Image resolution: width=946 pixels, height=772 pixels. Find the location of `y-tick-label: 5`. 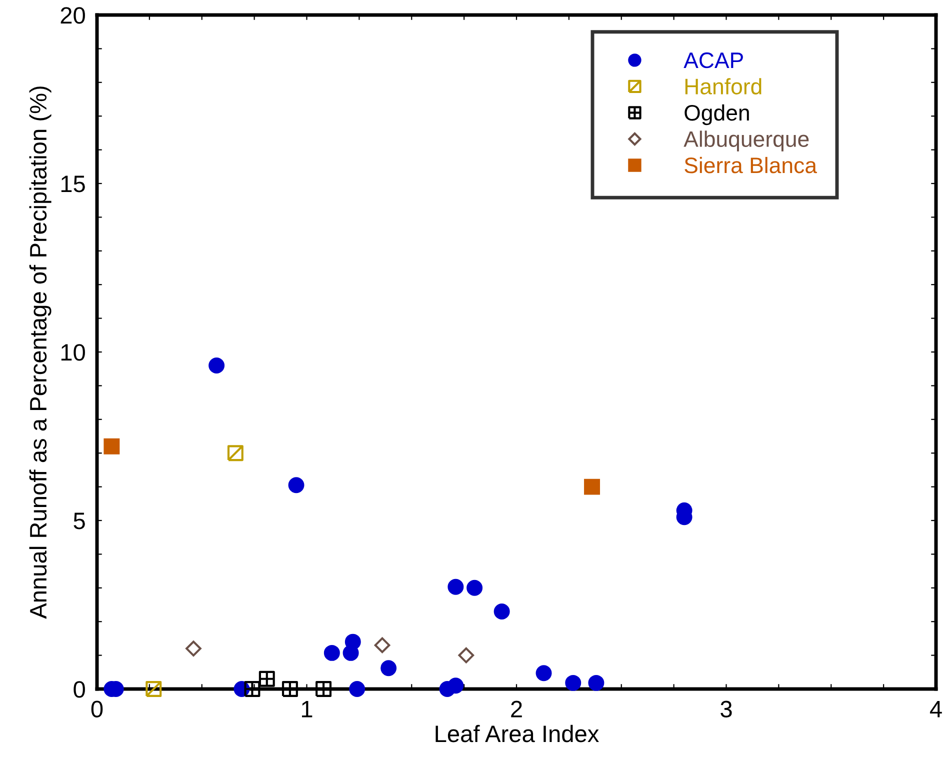

y-tick-label: 5 is located at coordinates (79, 521).